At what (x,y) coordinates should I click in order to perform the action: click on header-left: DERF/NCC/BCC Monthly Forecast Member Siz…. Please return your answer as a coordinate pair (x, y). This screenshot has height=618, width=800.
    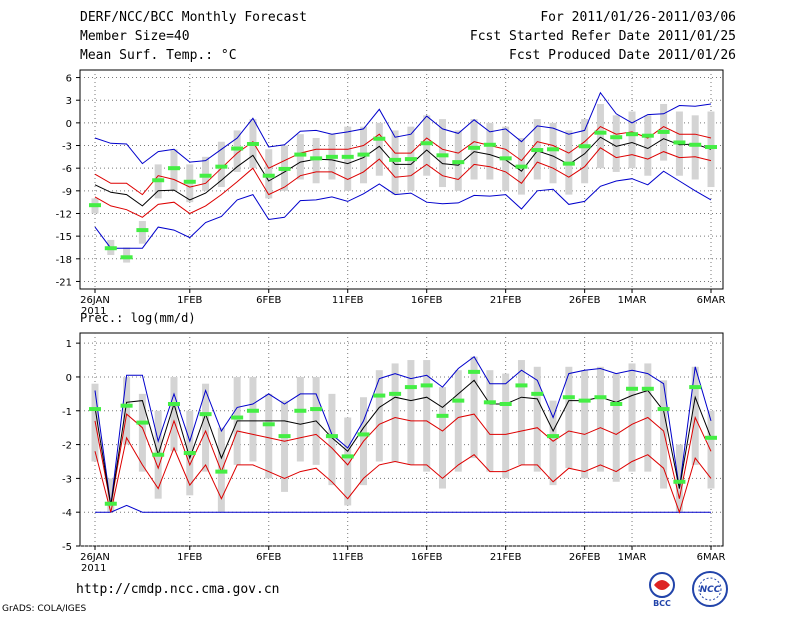
    Looking at the image, I should click on (193, 38).